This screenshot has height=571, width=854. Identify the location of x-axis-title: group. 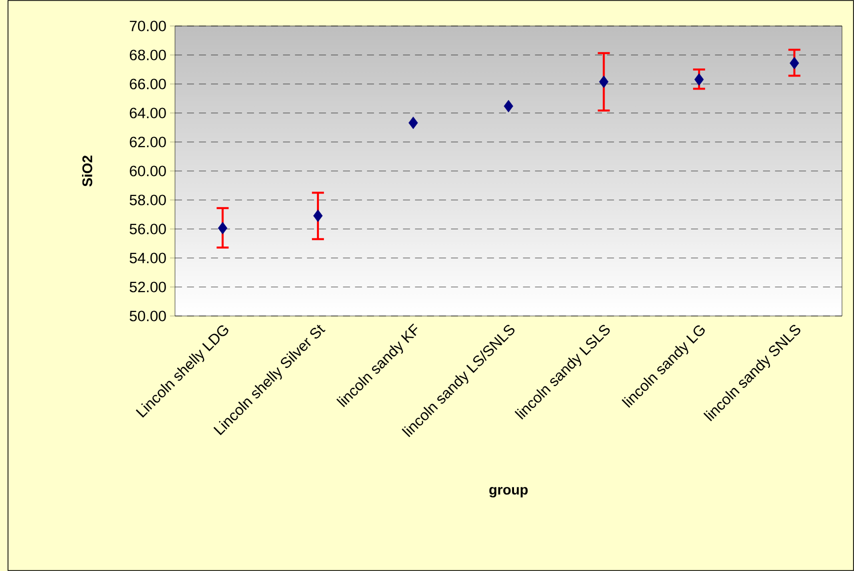
(508, 492).